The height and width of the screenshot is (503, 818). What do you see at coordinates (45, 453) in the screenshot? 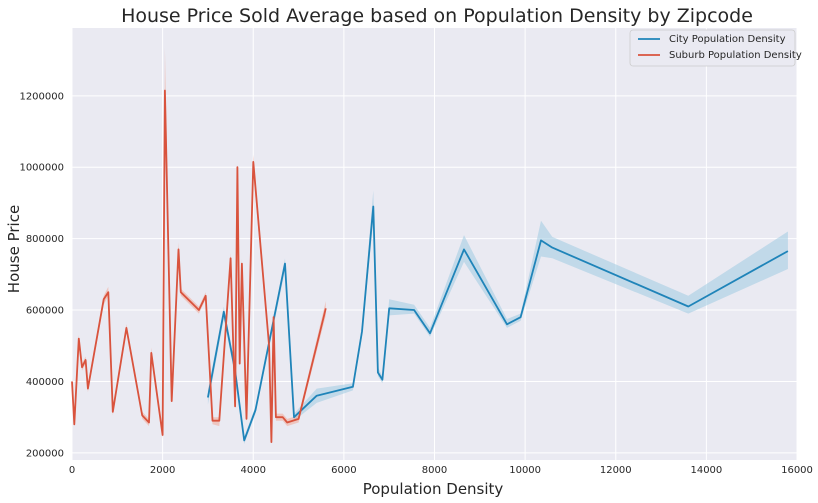
I see `y-tick-label: 200000` at bounding box center [45, 453].